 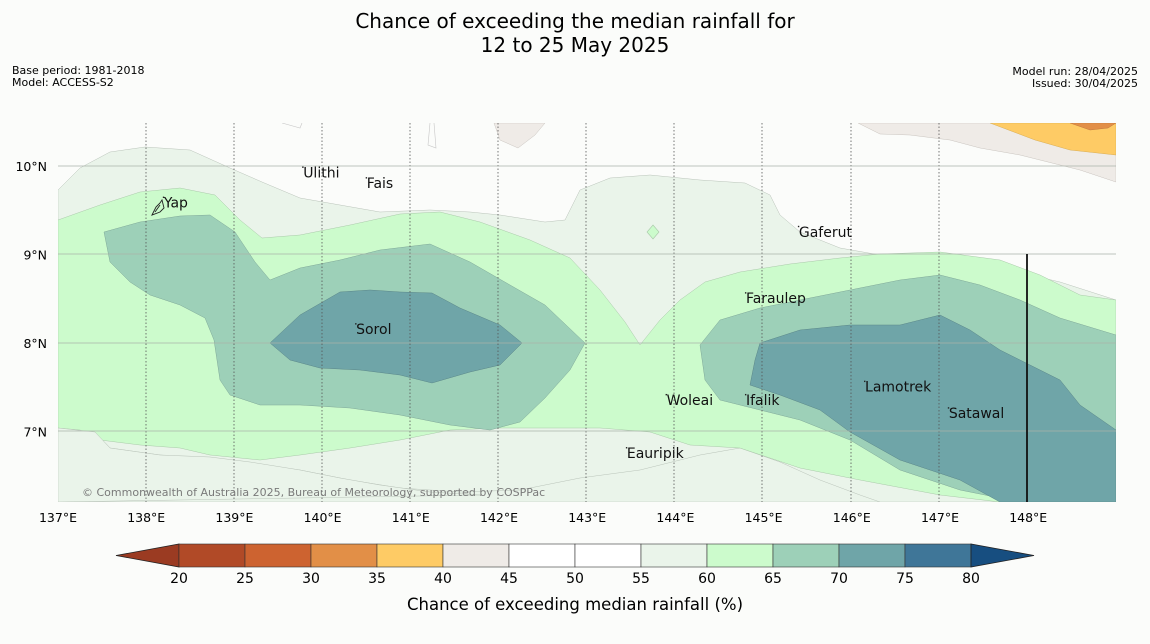 I want to click on colorbar-tick: 35, so click(x=377, y=579).